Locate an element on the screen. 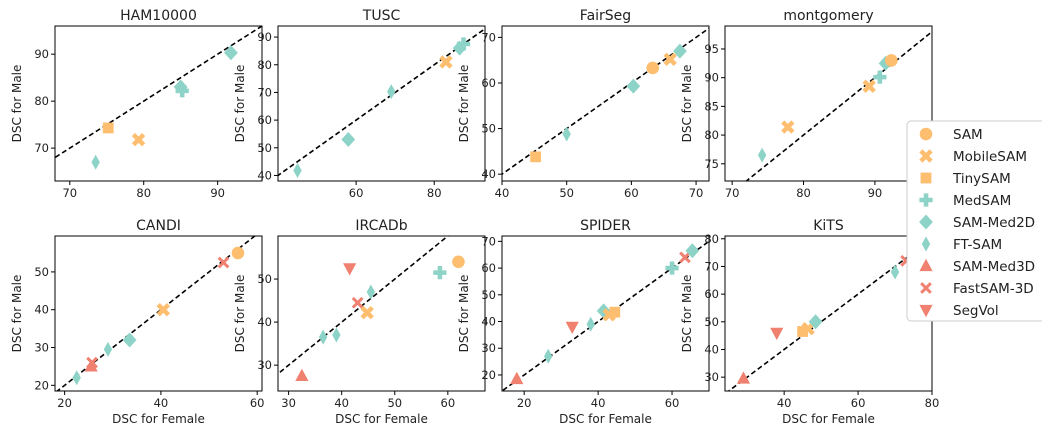 The width and height of the screenshot is (1042, 441). legend-label: SAM-Med2D is located at coordinates (994, 223).